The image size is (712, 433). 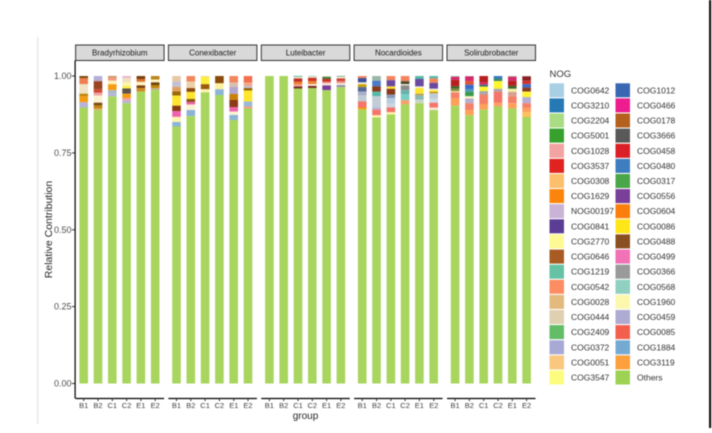 What do you see at coordinates (120, 52) in the screenshot?
I see `svg-text: Bradyrhizobium` at bounding box center [120, 52].